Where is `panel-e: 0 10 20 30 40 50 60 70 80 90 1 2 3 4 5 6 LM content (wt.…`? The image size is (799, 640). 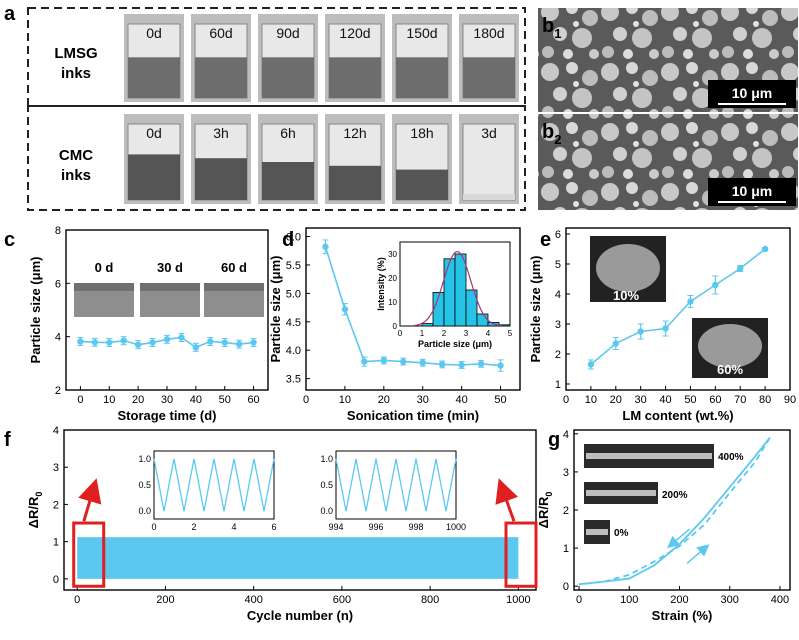 panel-e: 0 10 20 30 40 50 60 70 80 90 1 2 3 4 5 6 LM content (wt.… is located at coordinates (662, 325).